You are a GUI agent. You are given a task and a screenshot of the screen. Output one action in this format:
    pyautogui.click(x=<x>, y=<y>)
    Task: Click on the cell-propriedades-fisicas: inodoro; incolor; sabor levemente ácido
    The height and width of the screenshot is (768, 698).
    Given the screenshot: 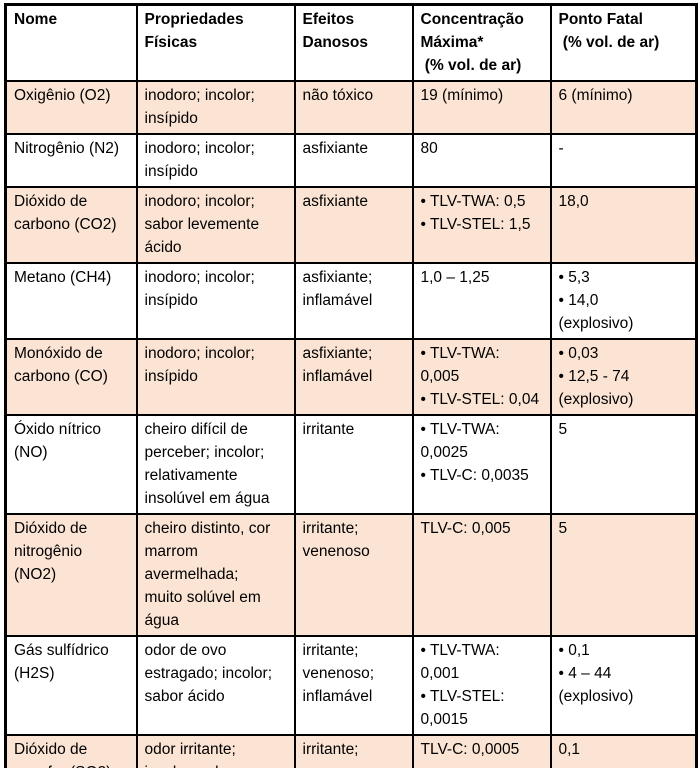 What is the action you would take?
    pyautogui.click(x=215, y=225)
    